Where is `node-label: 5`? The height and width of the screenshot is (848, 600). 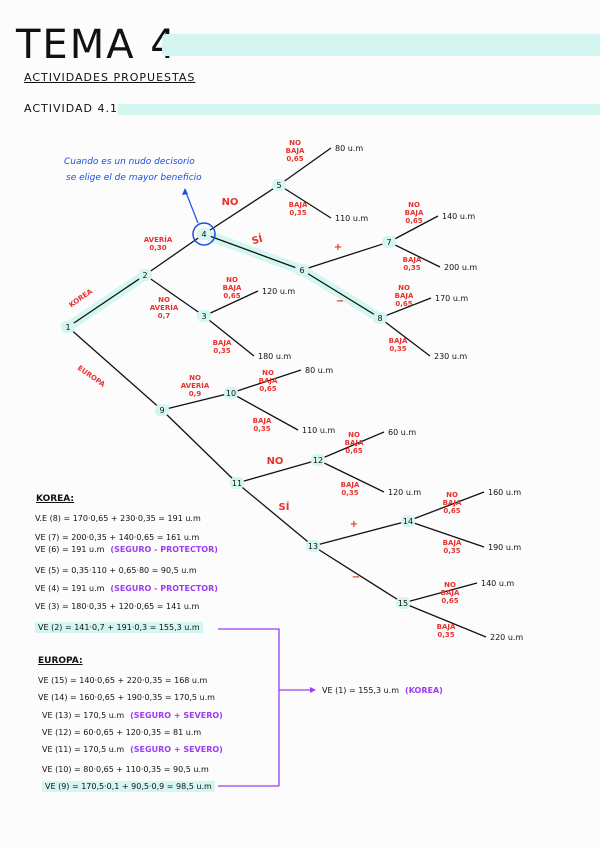 node-label: 5 is located at coordinates (278, 185).